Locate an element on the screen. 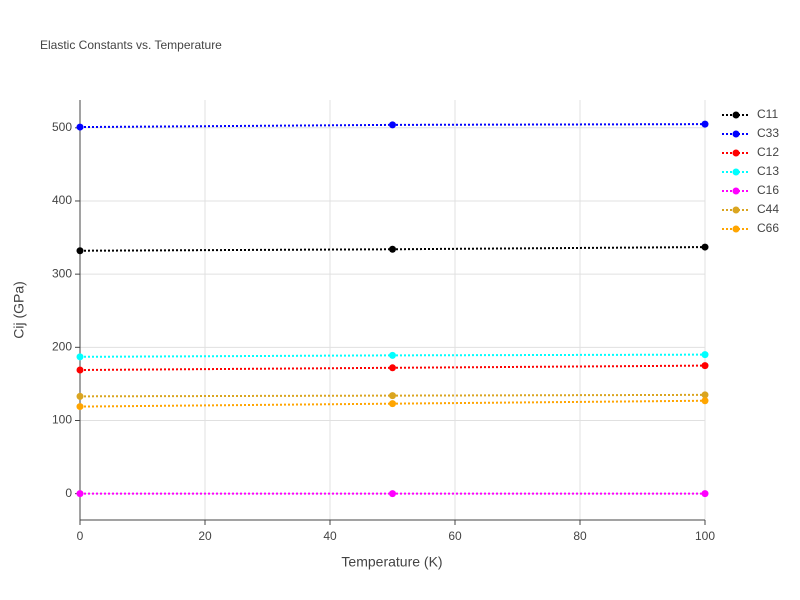 Image resolution: width=800 pixels, height=600 pixels. legend-label: C33 is located at coordinates (768, 133).